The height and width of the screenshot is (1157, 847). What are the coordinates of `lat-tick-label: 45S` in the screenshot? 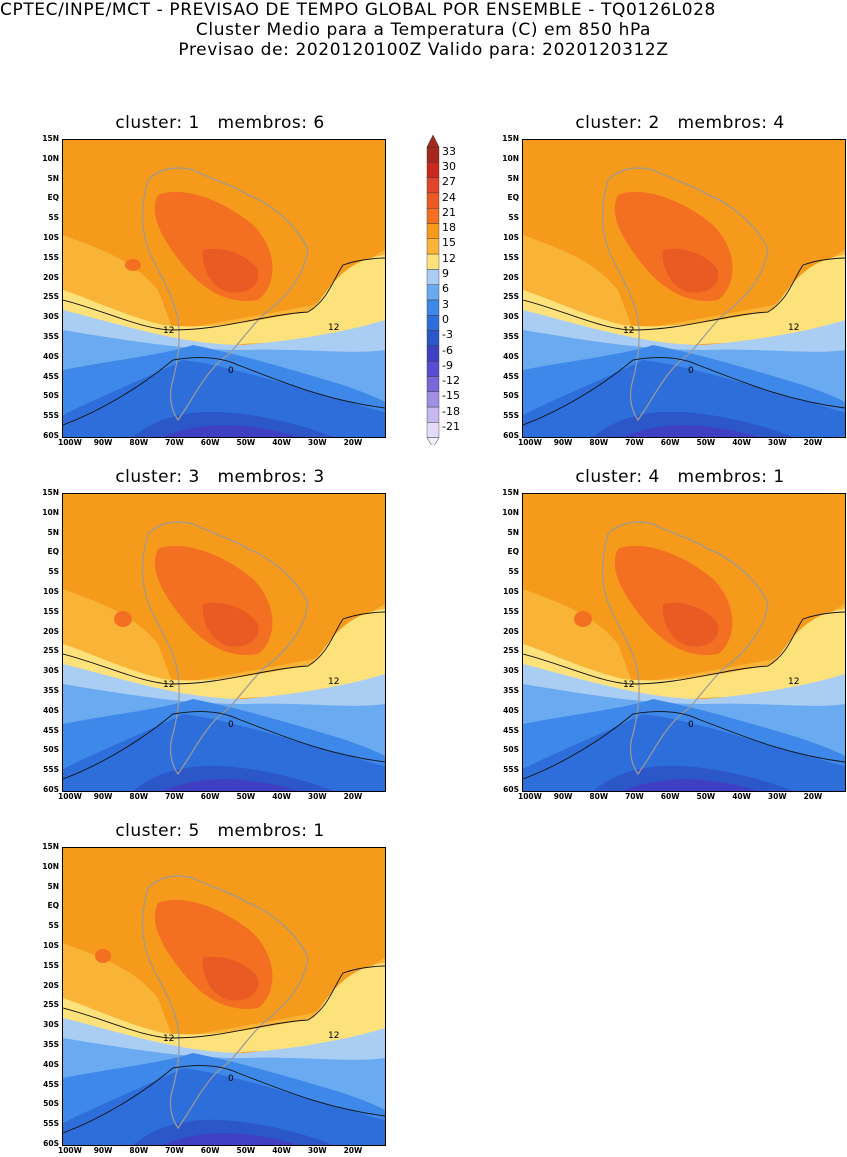 It's located at (51, 376).